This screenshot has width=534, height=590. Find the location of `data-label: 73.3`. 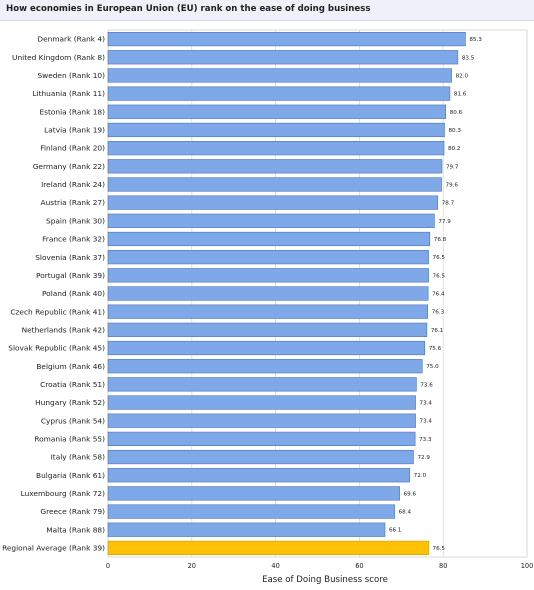

data-label: 73.3 is located at coordinates (425, 440).